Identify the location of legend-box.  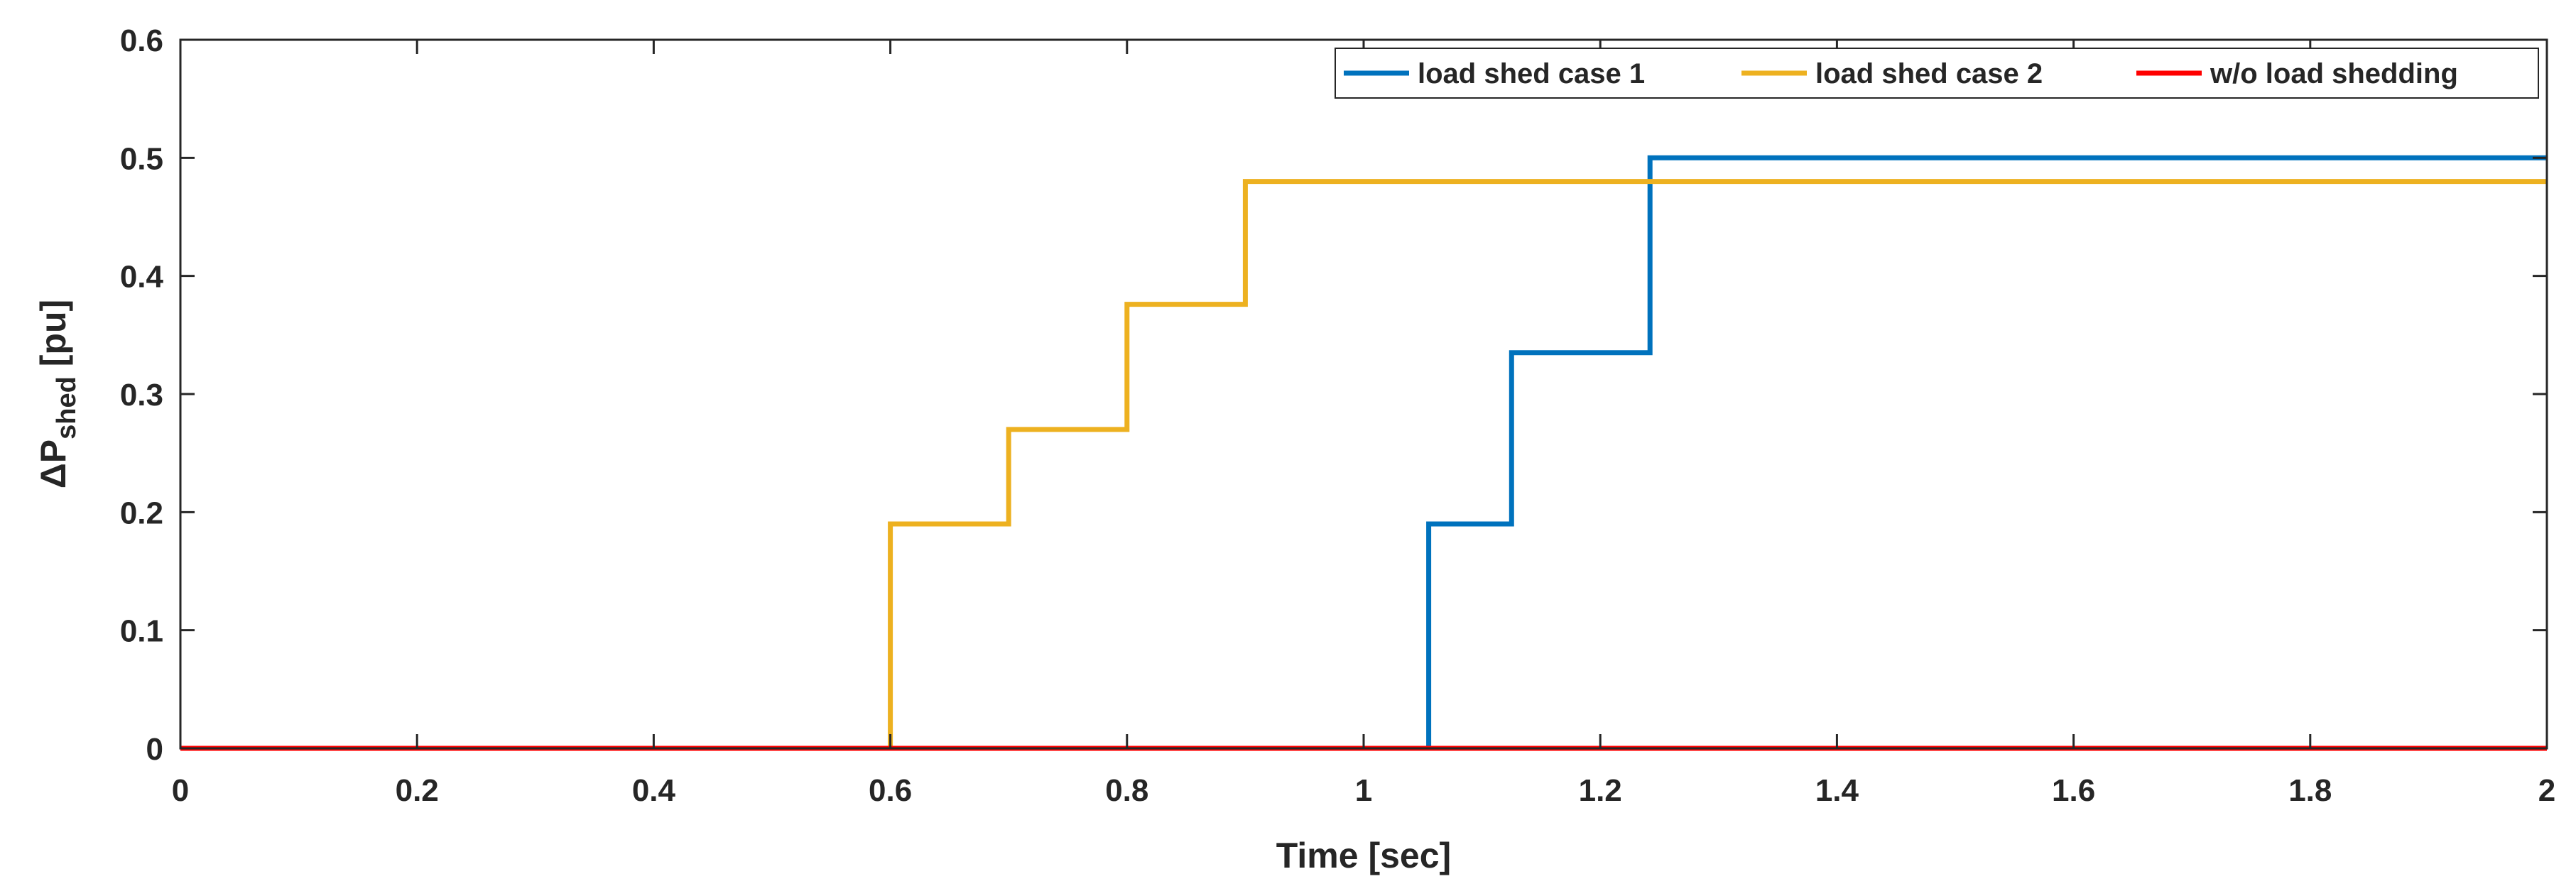
(1937, 73).